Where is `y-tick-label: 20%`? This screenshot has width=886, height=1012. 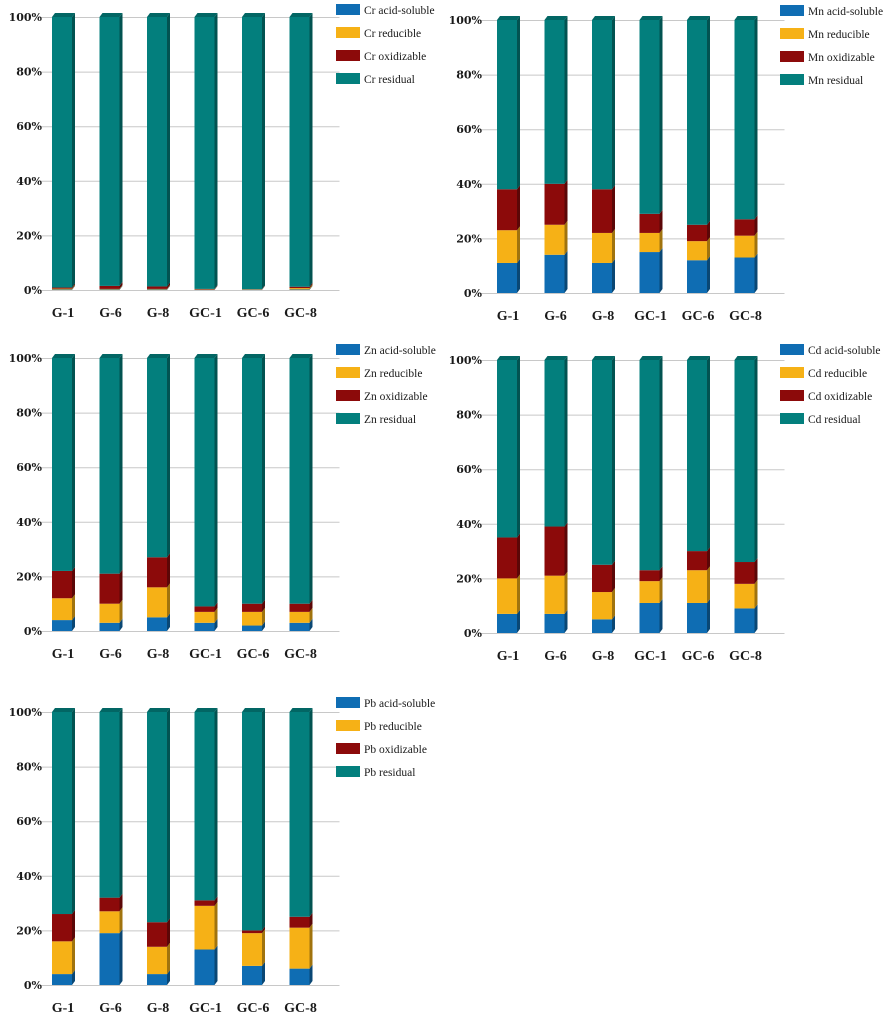
y-tick-label: 20% is located at coordinates (29, 235).